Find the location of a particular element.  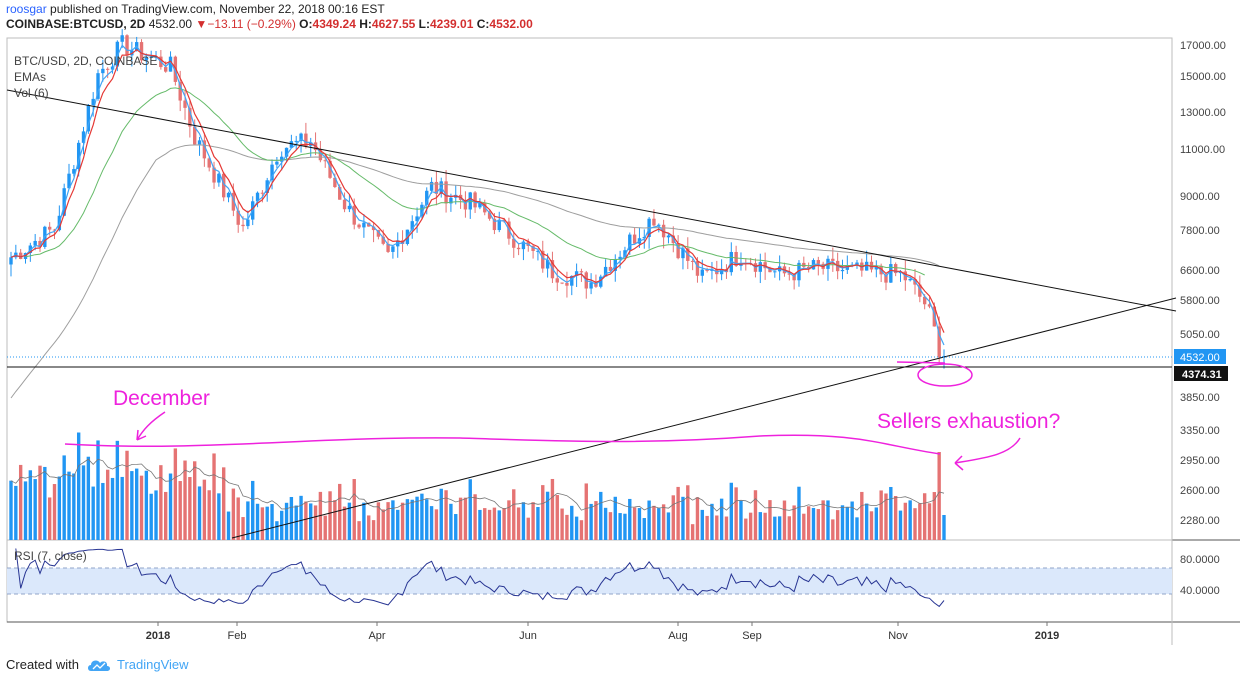

high-label: H: is located at coordinates (365, 24).